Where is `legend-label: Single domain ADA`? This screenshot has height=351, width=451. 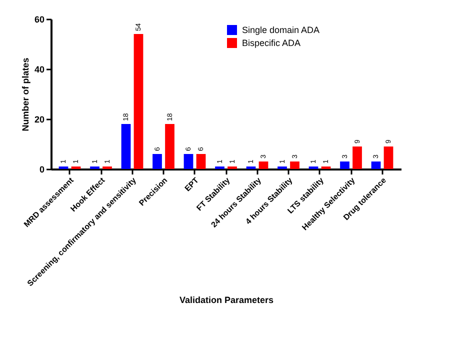 legend-label: Single domain ADA is located at coordinates (281, 30).